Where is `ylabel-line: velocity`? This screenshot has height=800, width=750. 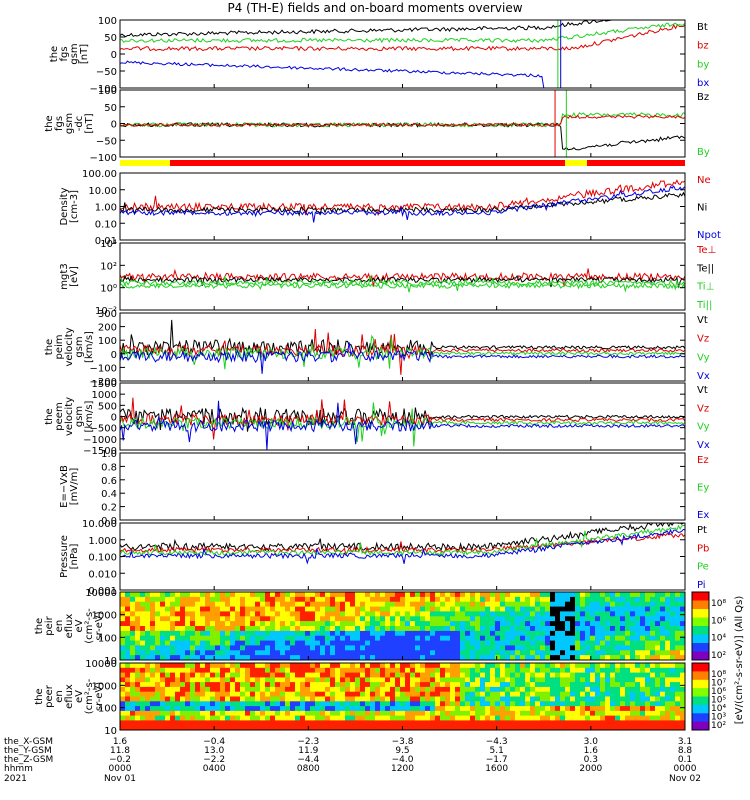 ylabel-line: velocity is located at coordinates (69, 416).